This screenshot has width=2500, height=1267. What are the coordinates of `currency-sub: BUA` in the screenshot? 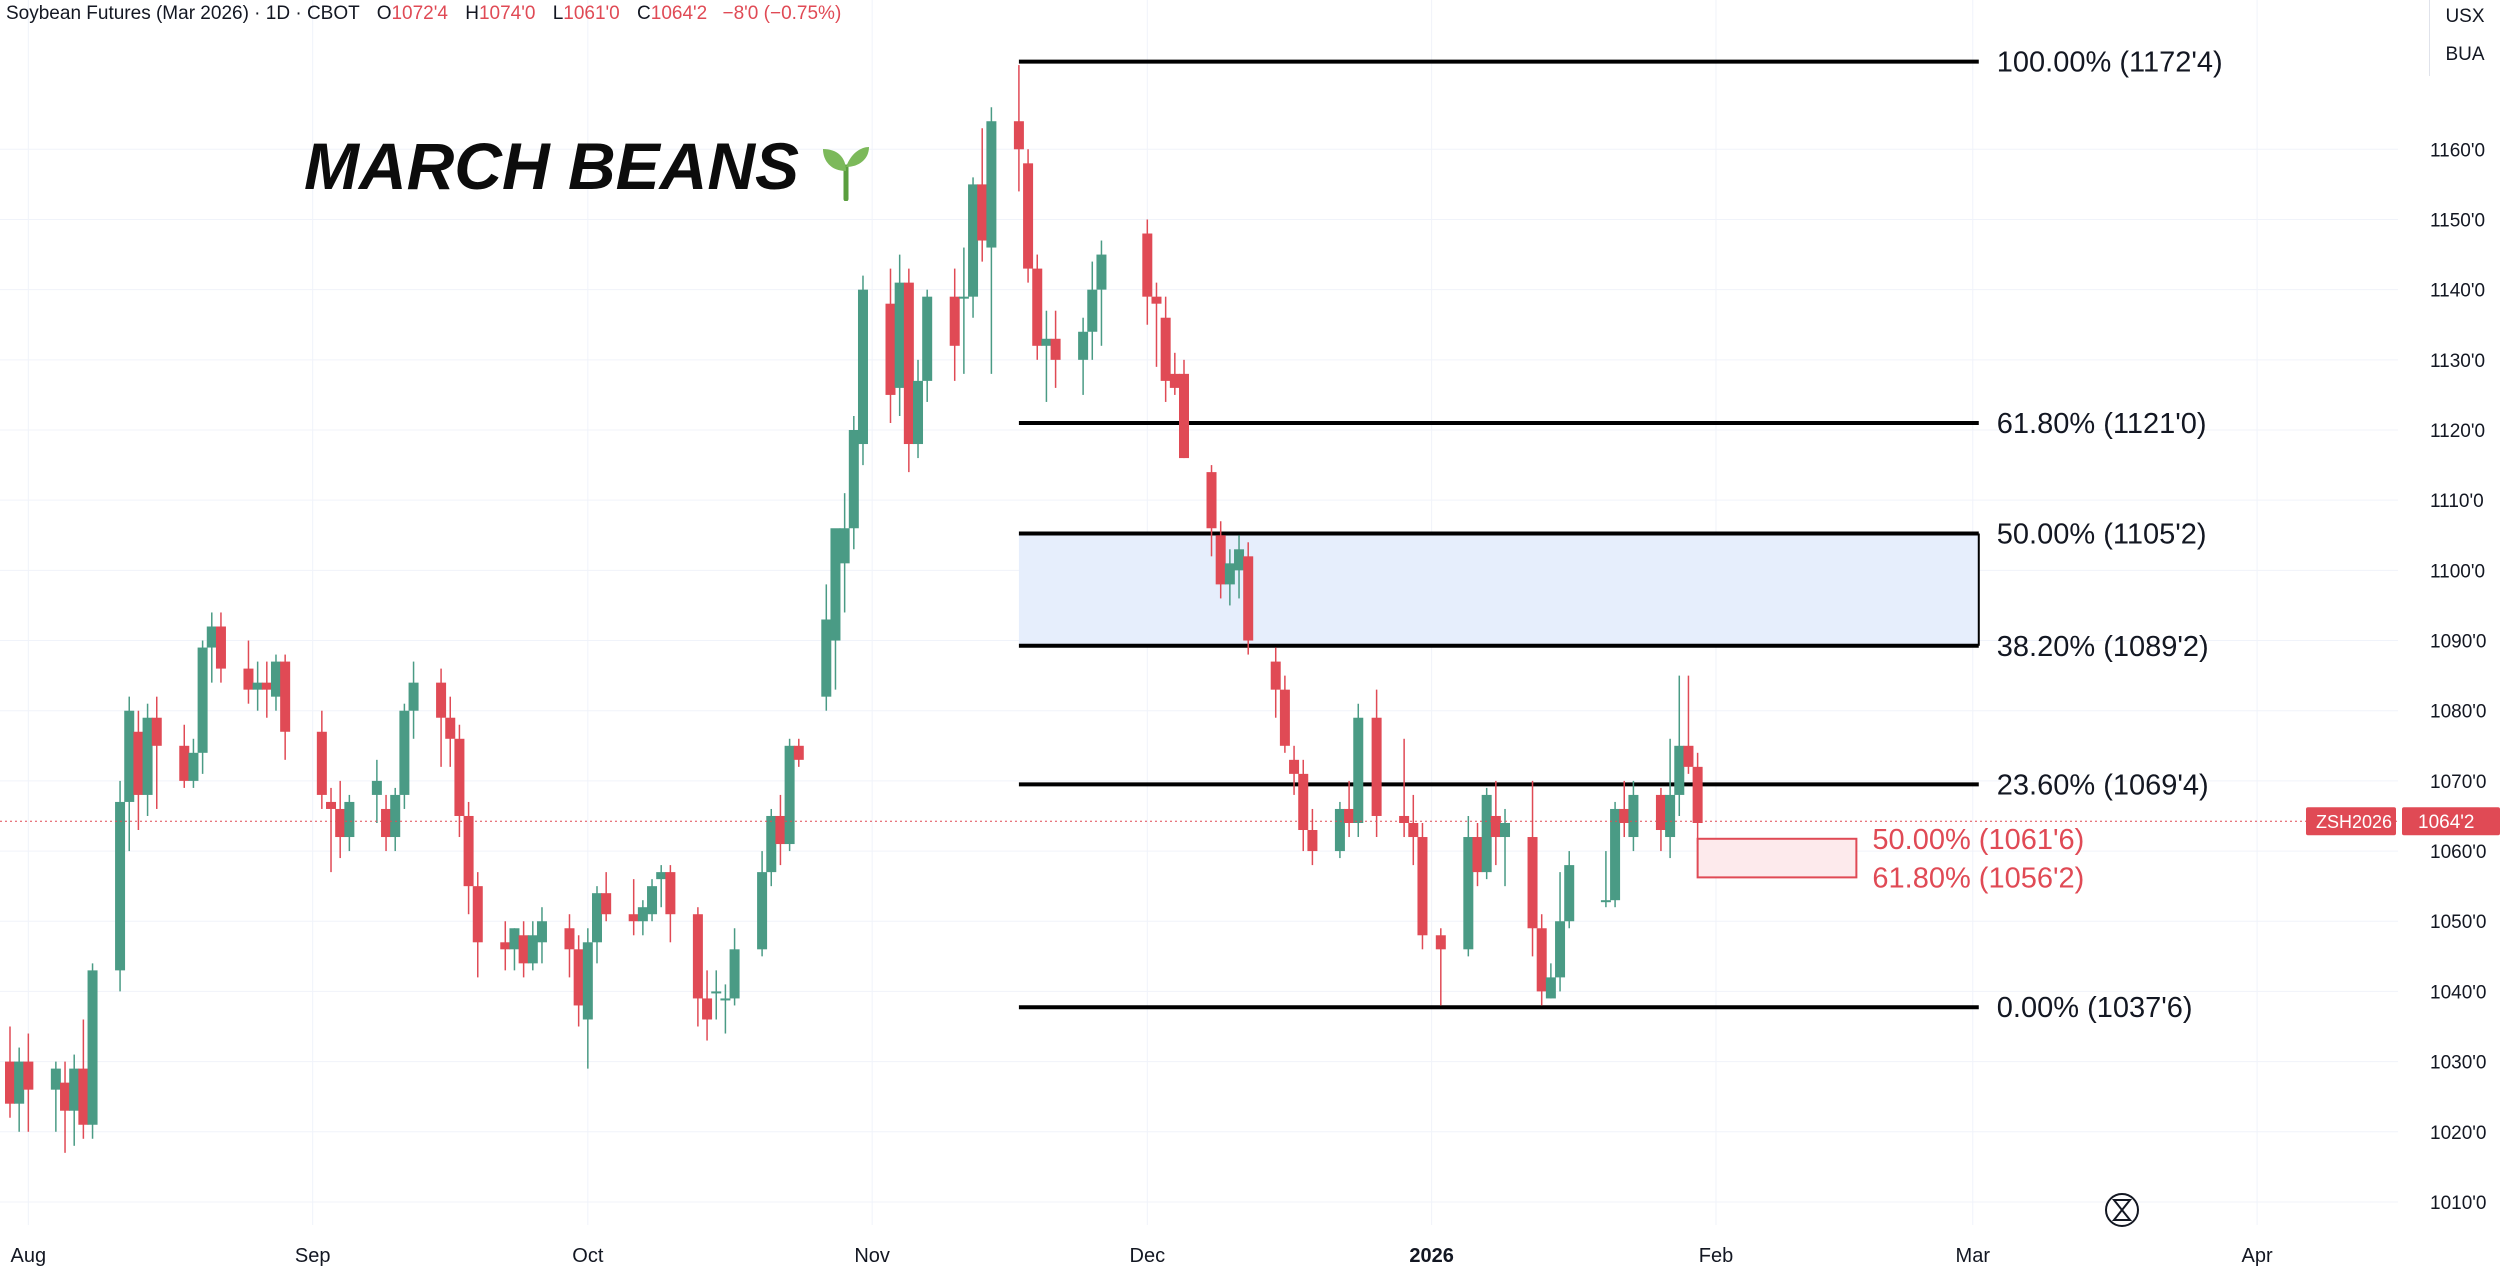 It's located at (2465, 54).